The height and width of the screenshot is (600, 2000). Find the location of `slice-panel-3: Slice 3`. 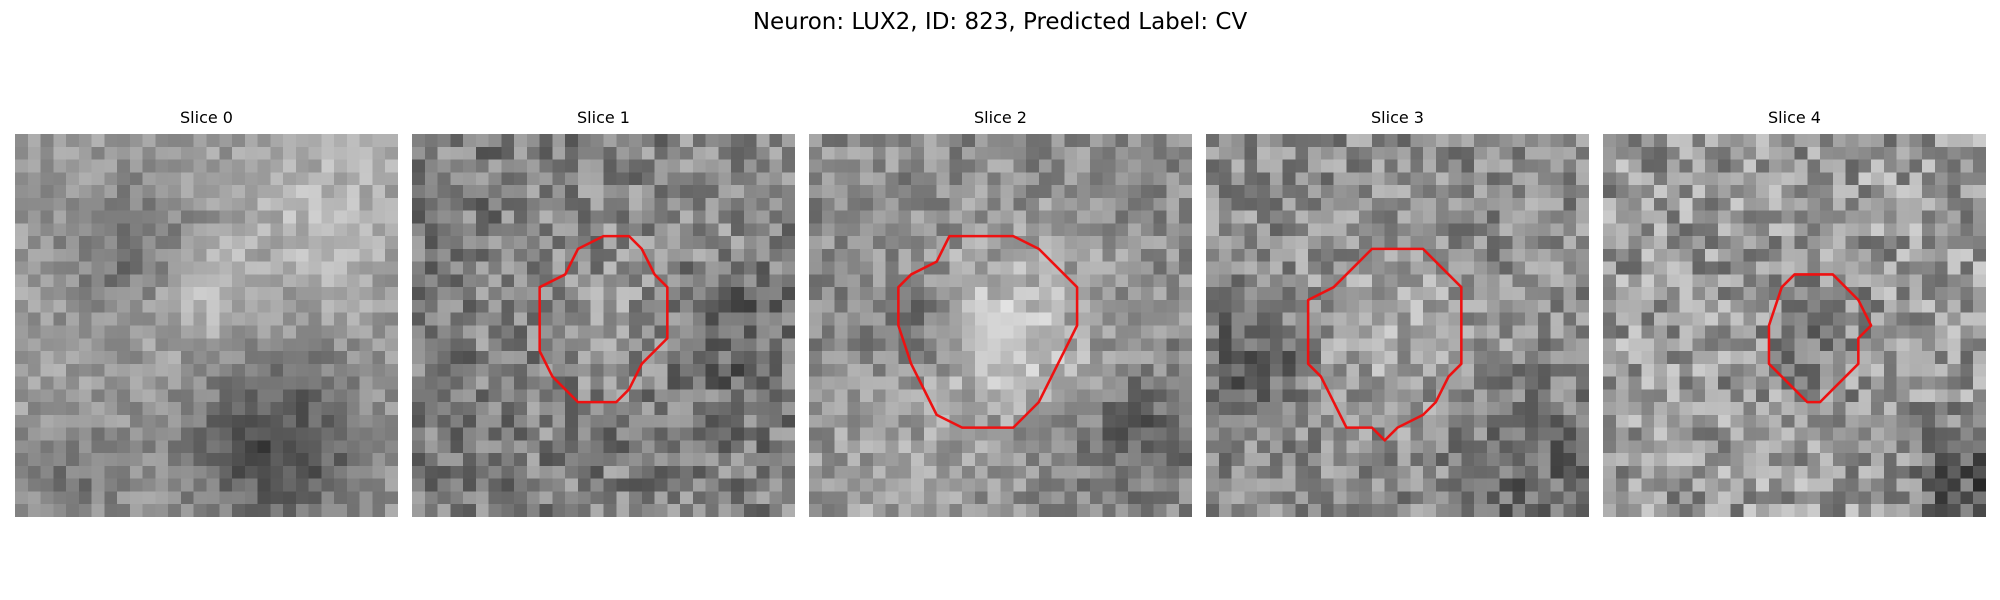

slice-panel-3: Slice 3 is located at coordinates (1397, 313).